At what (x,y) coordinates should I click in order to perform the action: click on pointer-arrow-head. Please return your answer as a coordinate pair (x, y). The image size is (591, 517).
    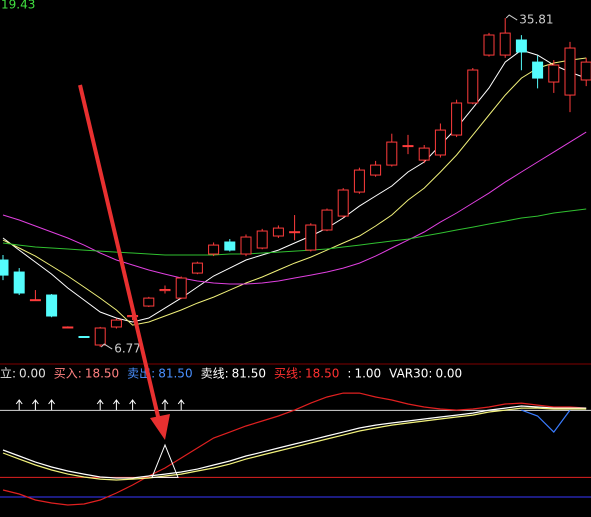
    Looking at the image, I should click on (160, 427).